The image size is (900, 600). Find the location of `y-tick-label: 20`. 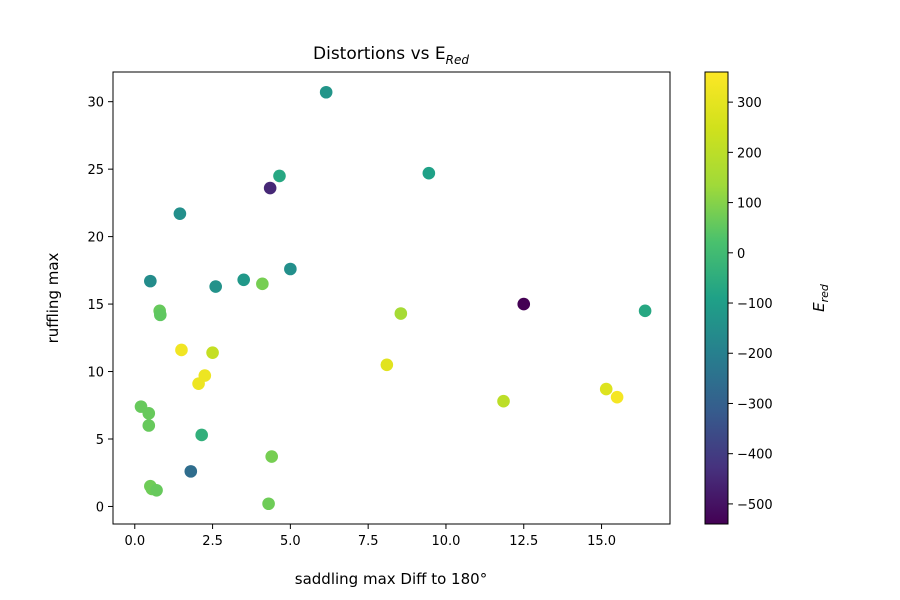

y-tick-label: 20 is located at coordinates (95, 238).